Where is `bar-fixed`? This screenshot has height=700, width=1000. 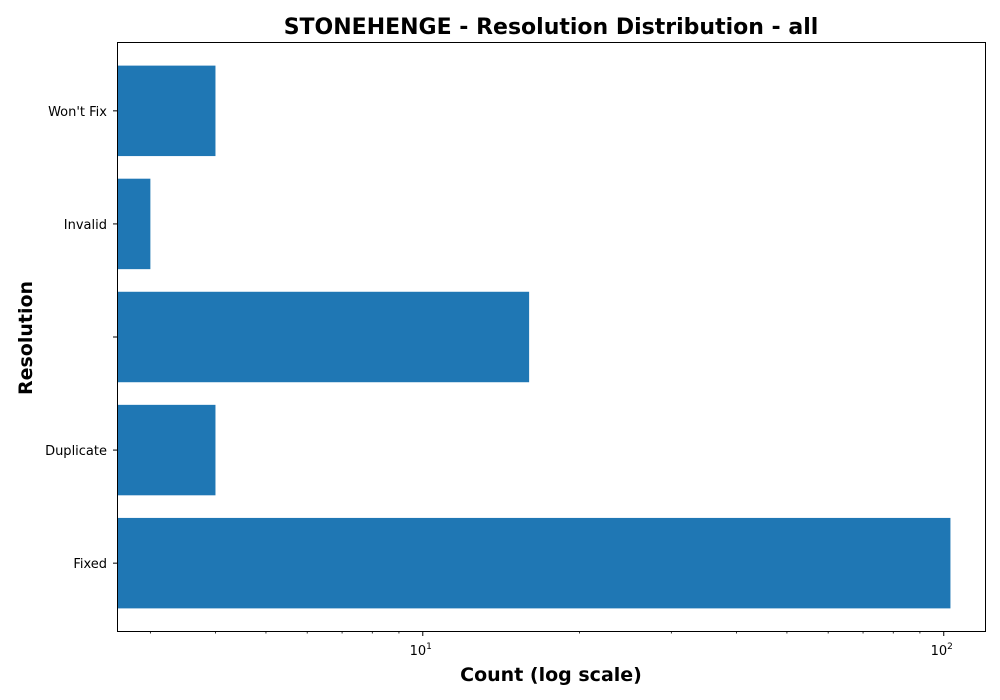 bar-fixed is located at coordinates (534, 563).